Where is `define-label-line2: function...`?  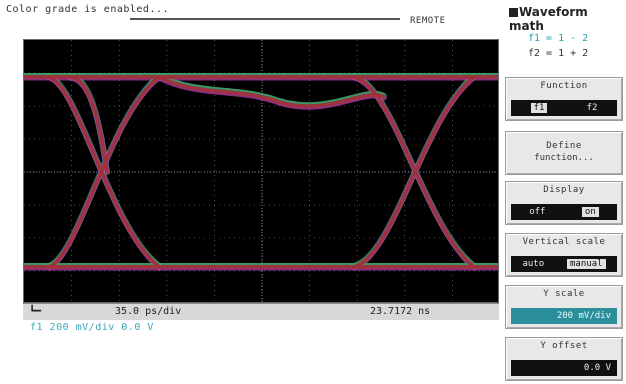 define-label-line2: function... is located at coordinates (564, 158).